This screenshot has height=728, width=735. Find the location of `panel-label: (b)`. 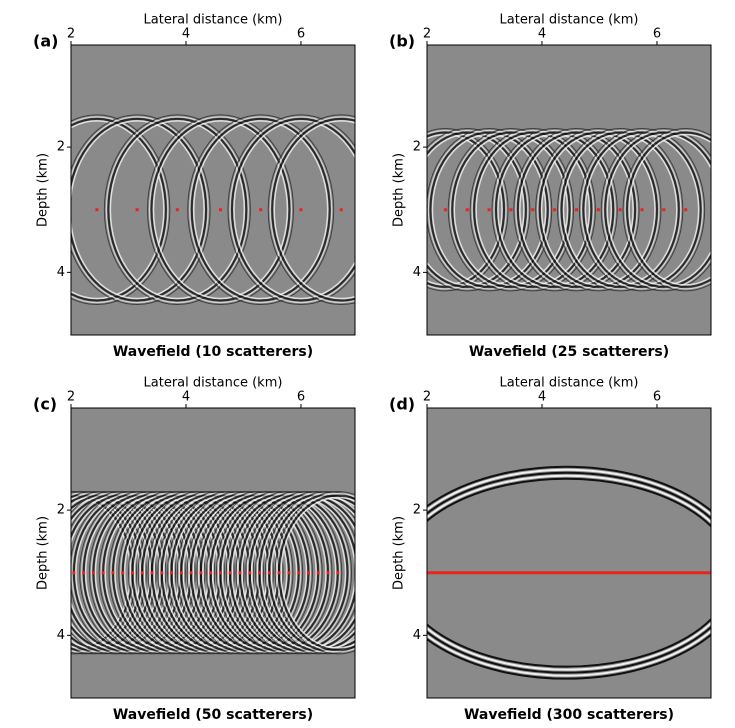

panel-label: (b) is located at coordinates (402, 41).